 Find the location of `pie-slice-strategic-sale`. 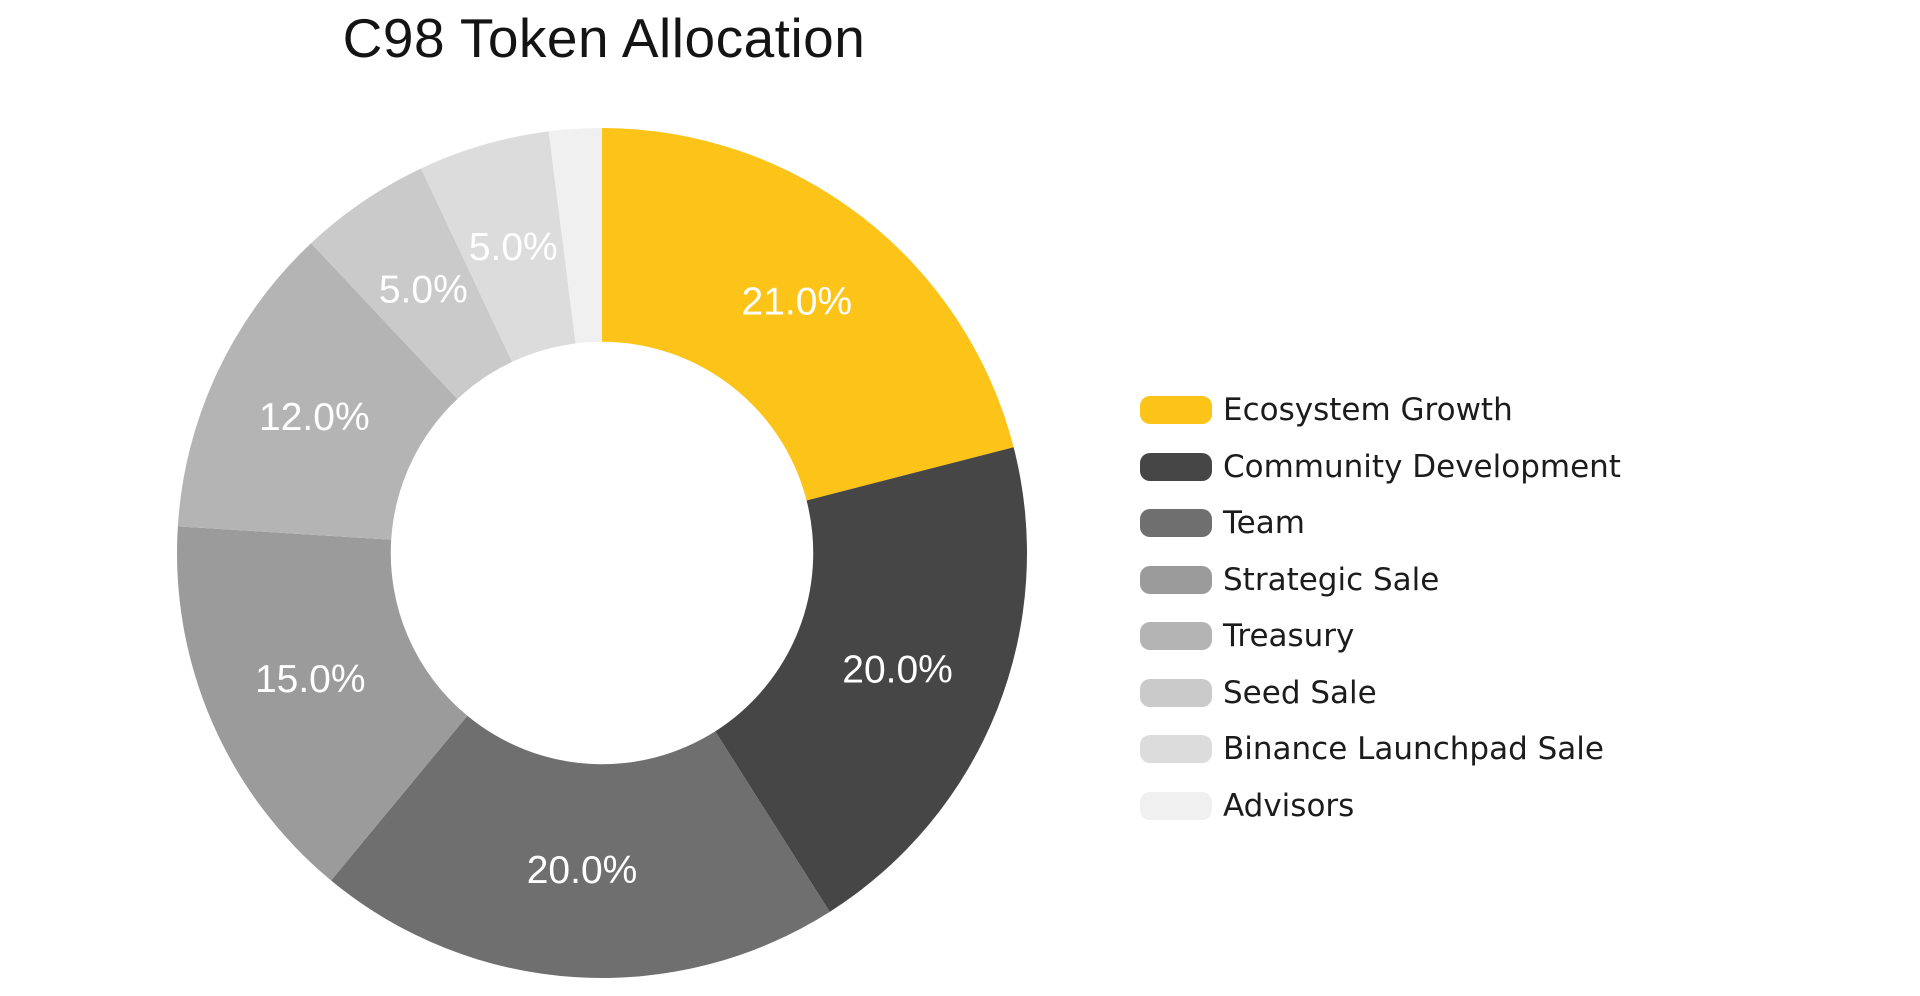

pie-slice-strategic-sale is located at coordinates (322, 703).